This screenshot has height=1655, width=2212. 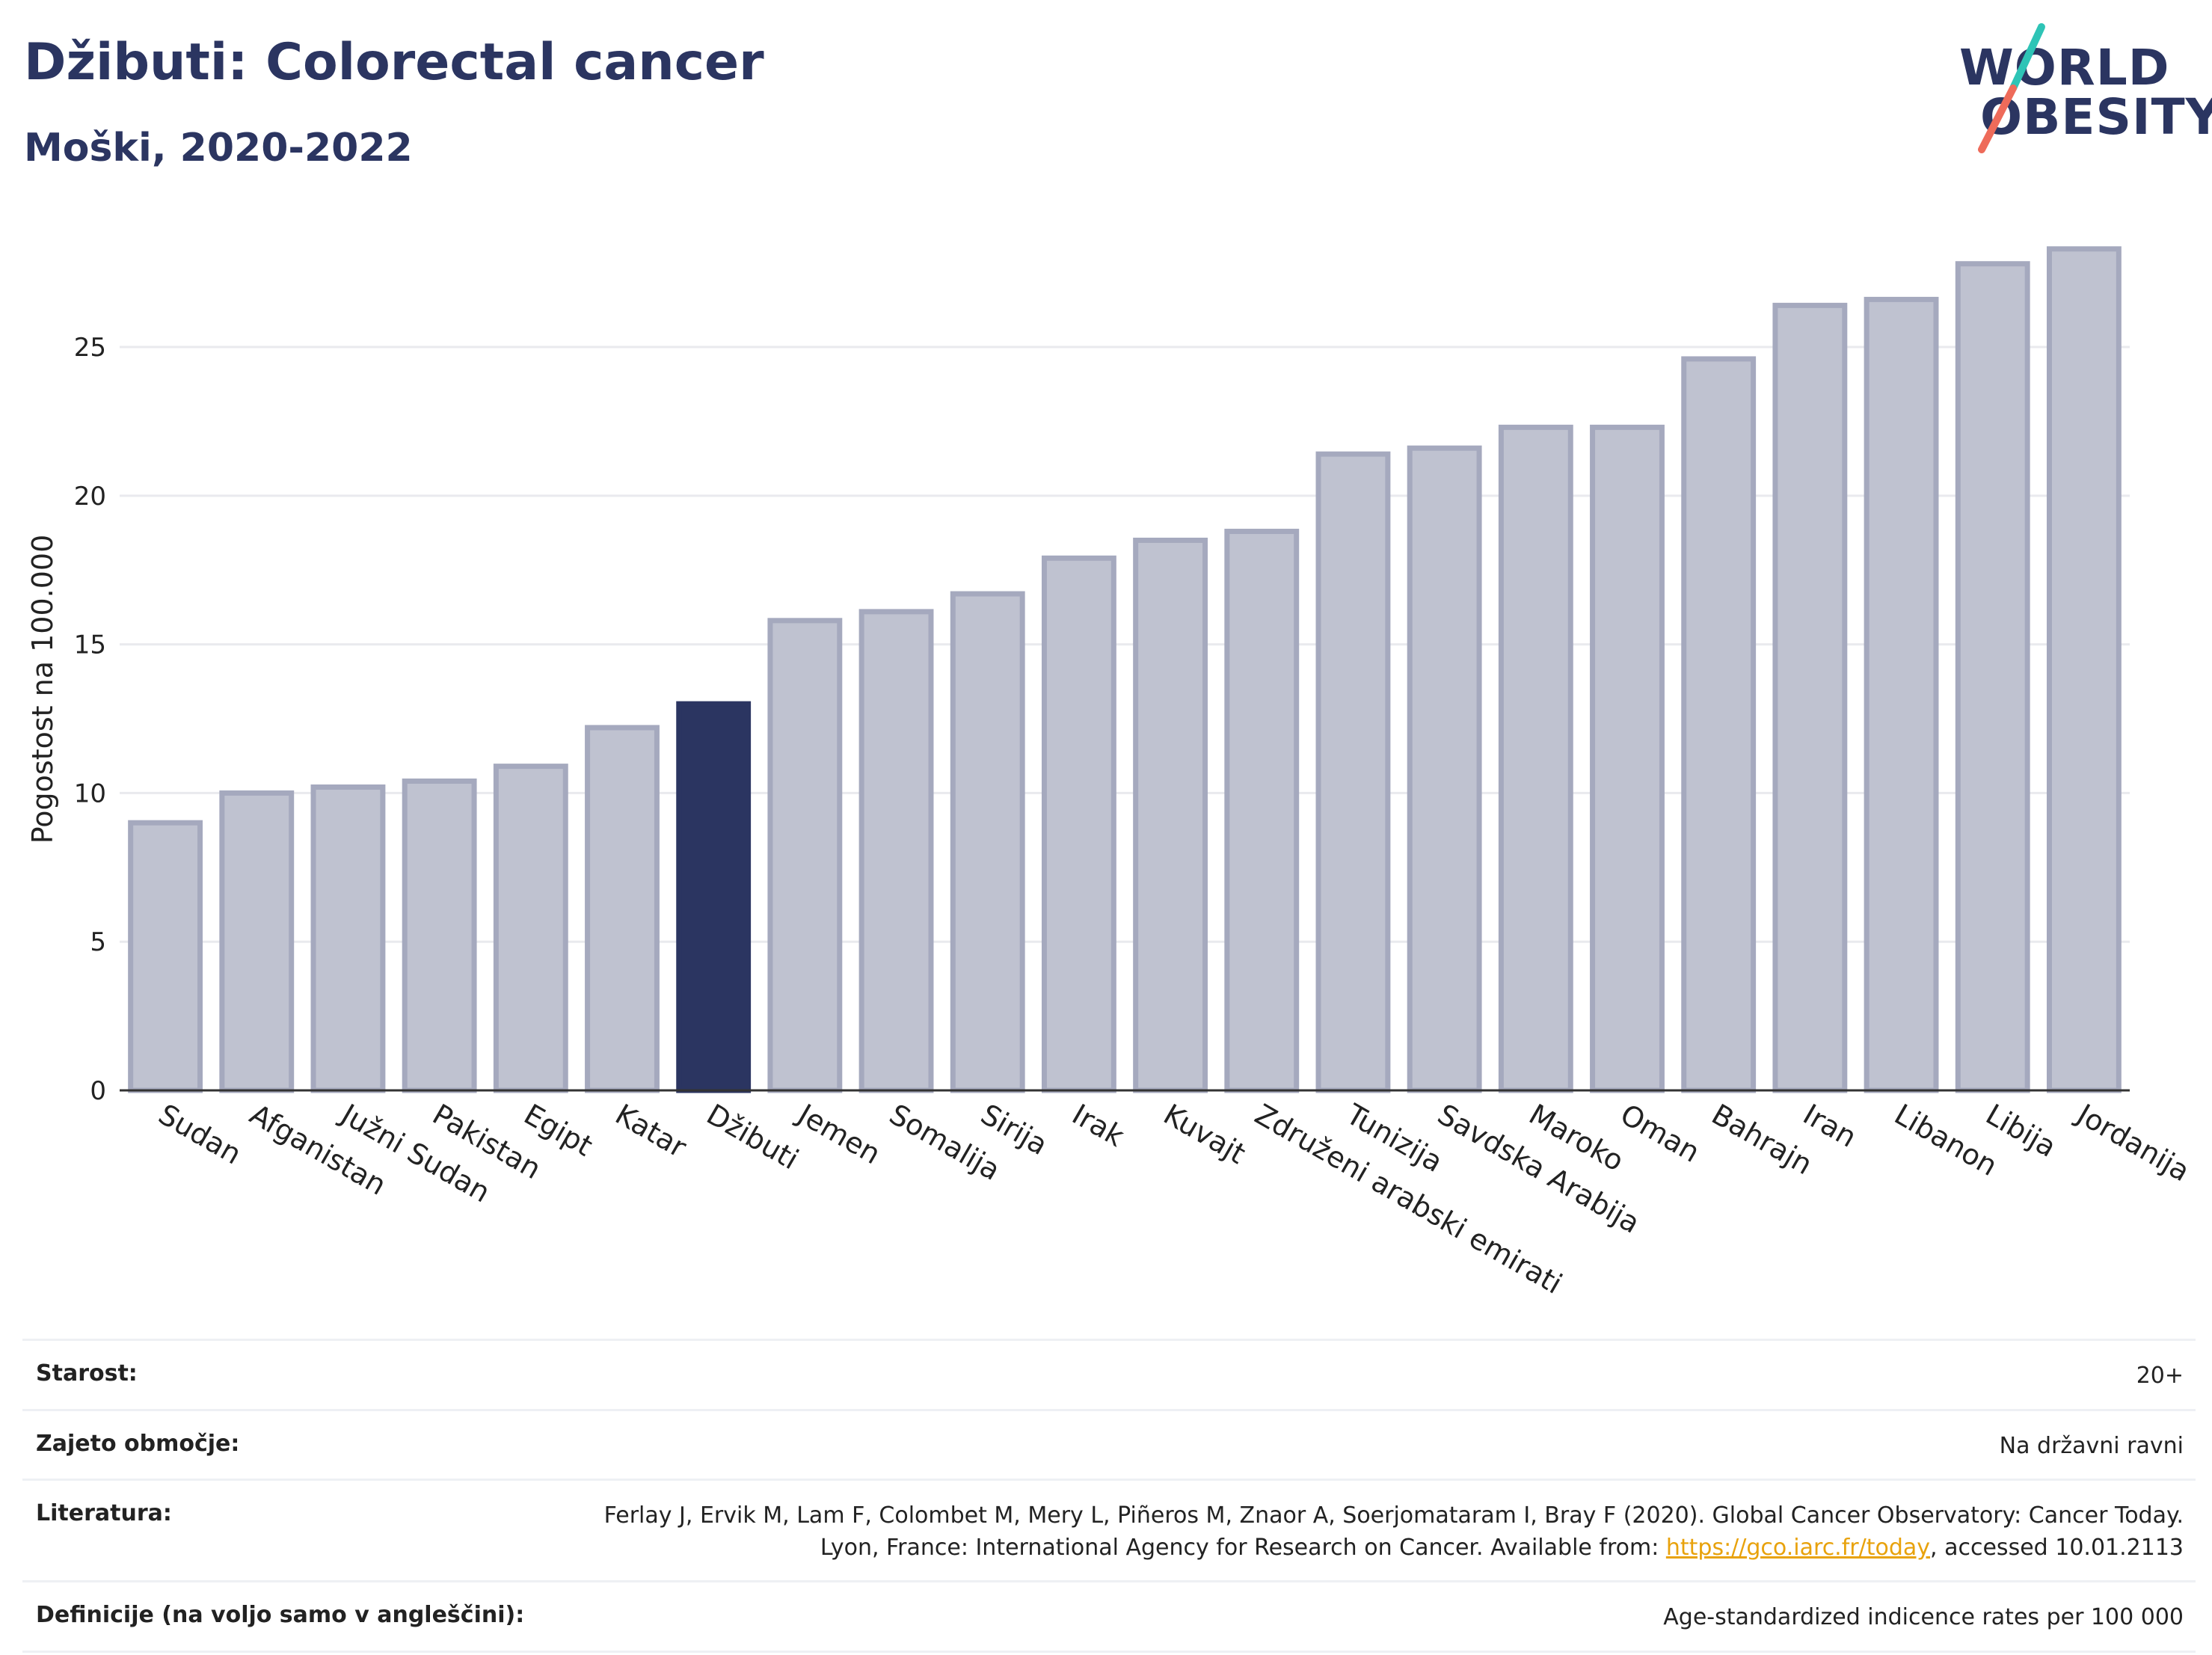 What do you see at coordinates (2091, 1445) in the screenshot?
I see `info-value-coverage: Na državni ravni` at bounding box center [2091, 1445].